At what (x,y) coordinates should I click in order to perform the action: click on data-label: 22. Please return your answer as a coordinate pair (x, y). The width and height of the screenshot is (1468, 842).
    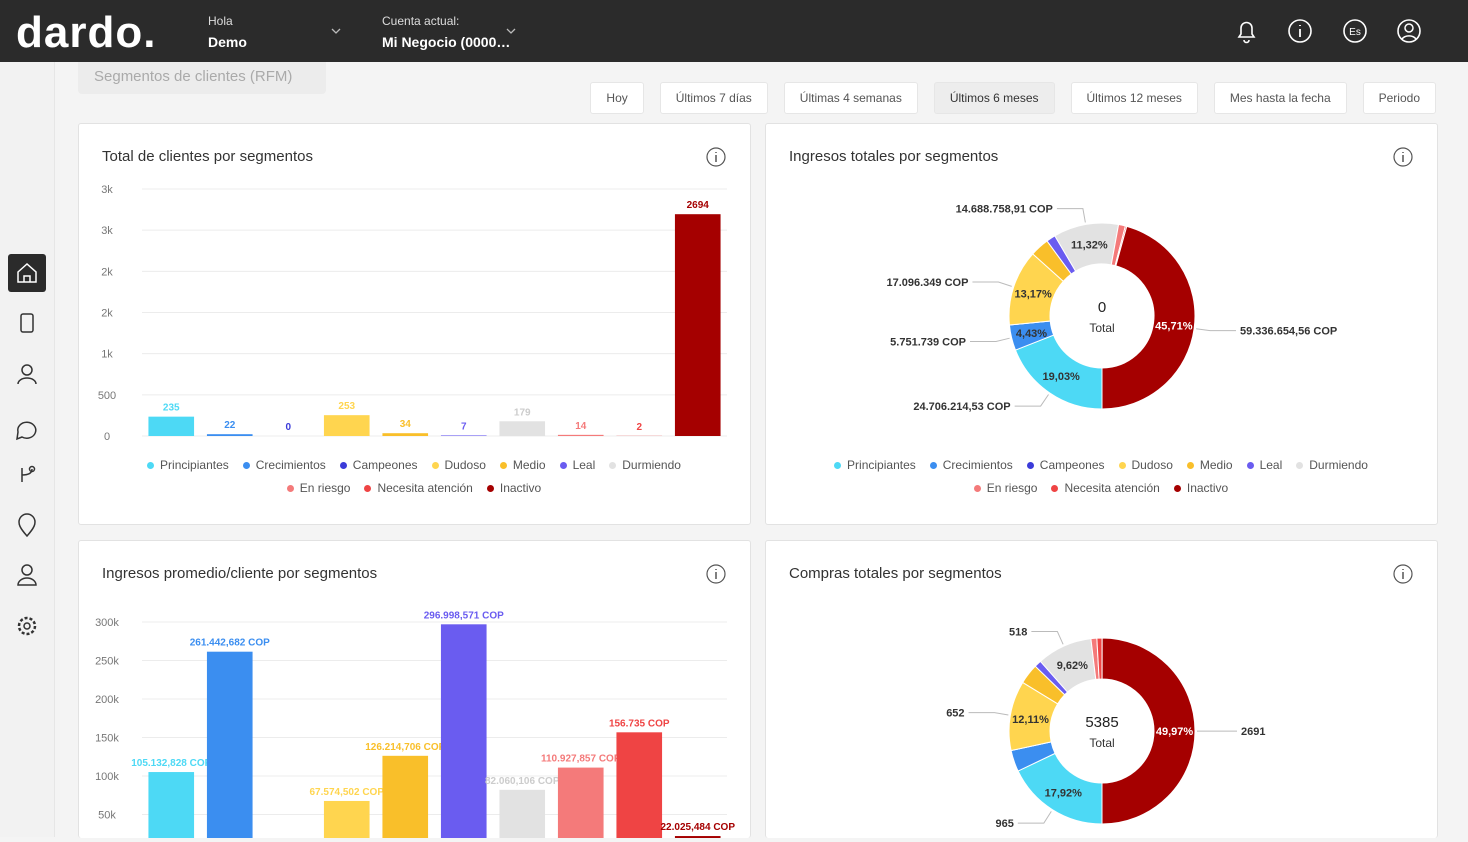
    Looking at the image, I should click on (230, 425).